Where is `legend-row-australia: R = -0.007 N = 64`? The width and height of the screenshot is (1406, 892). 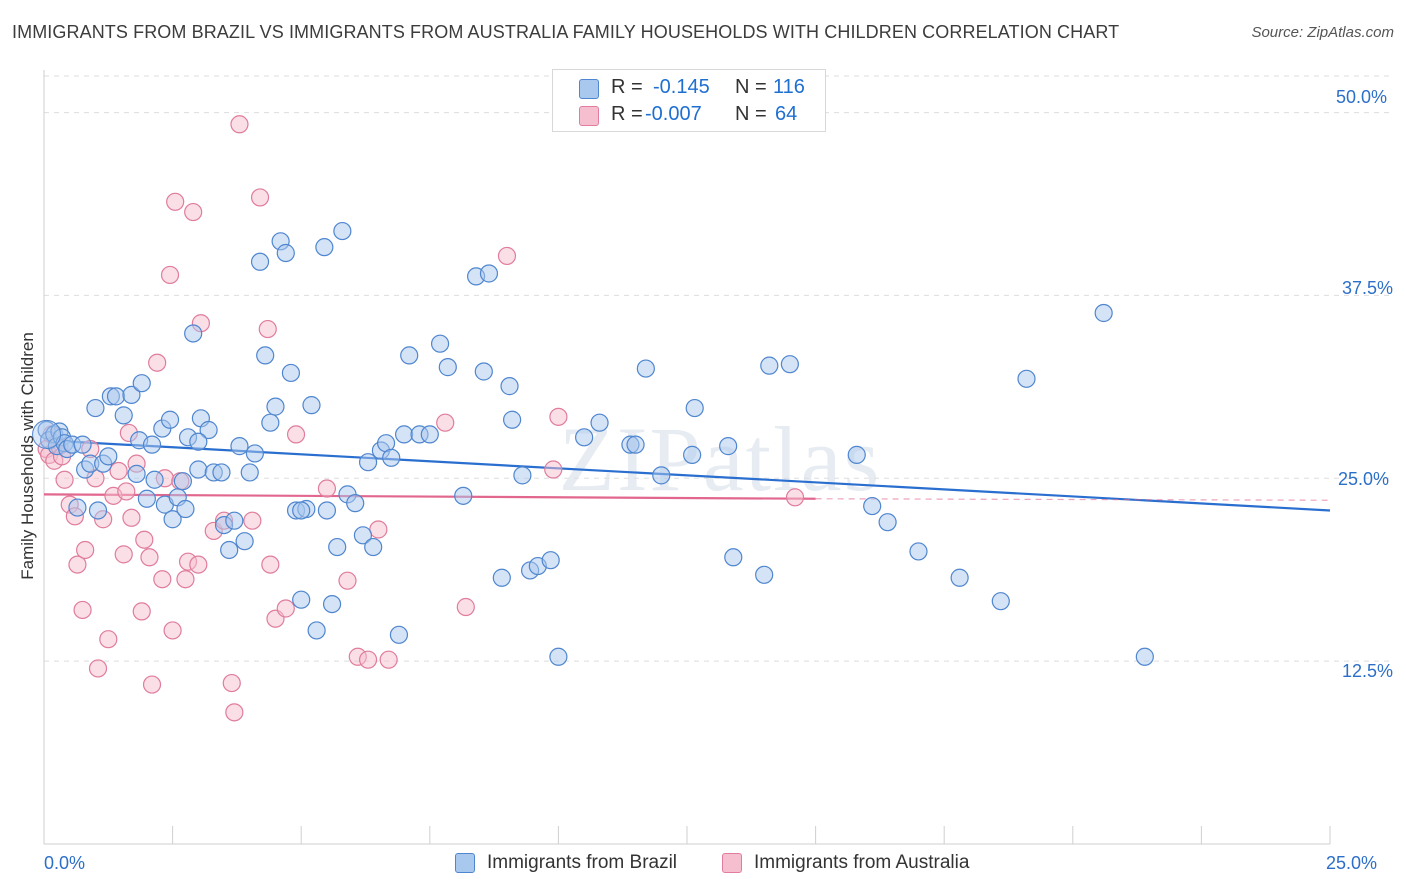
legend-row-australia: R = -0.007 N = 64 is located at coordinates (689, 115).